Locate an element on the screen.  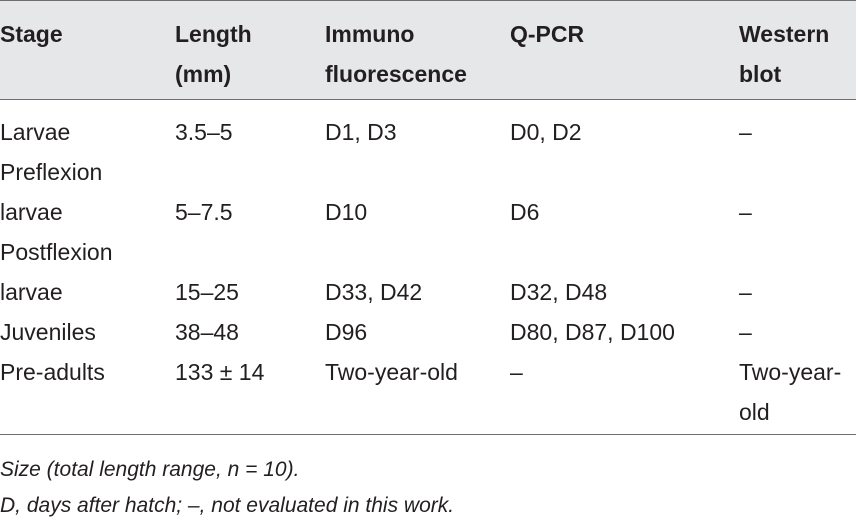
cell-immunofluorescence: Two-year-old is located at coordinates (417, 393).